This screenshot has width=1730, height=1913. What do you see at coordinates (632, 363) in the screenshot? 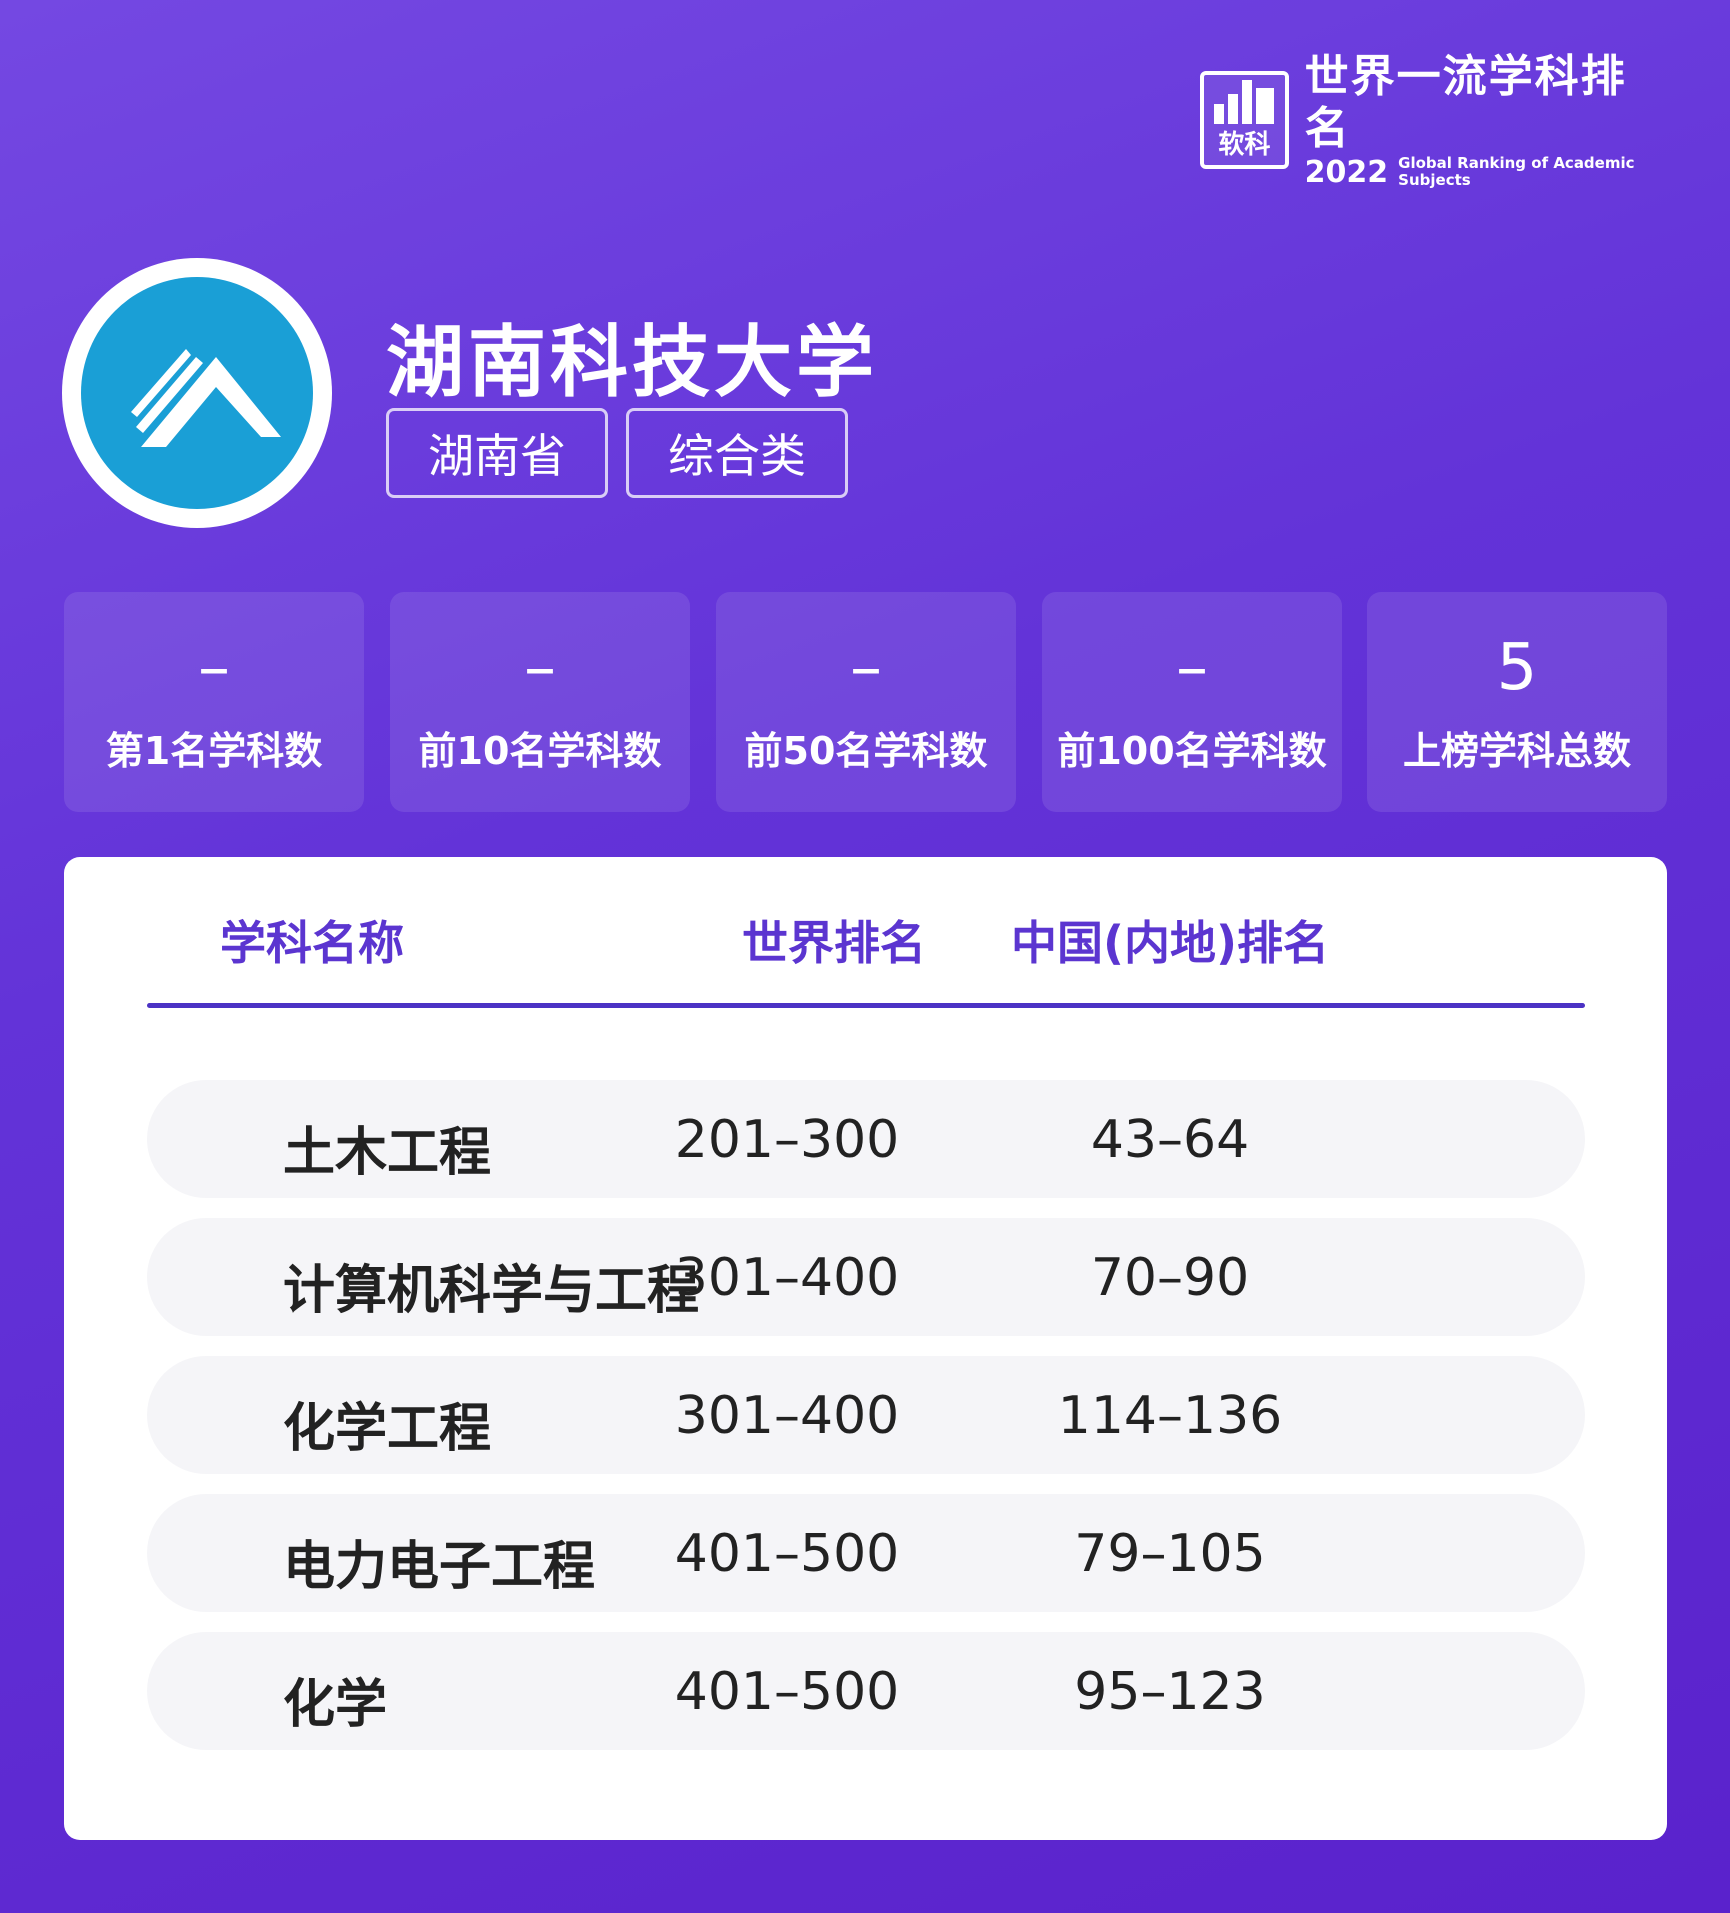
I see `university-name: 湖南科技大学` at bounding box center [632, 363].